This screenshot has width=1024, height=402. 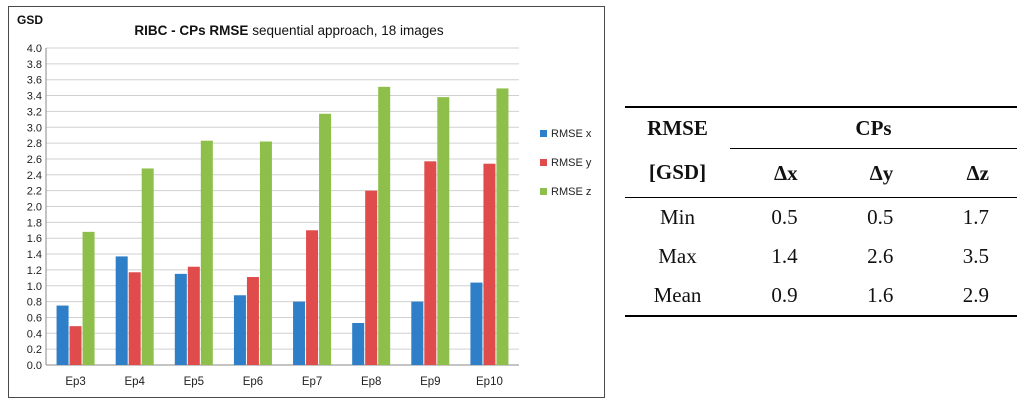 I want to click on row-label: Mean, so click(x=677, y=296).